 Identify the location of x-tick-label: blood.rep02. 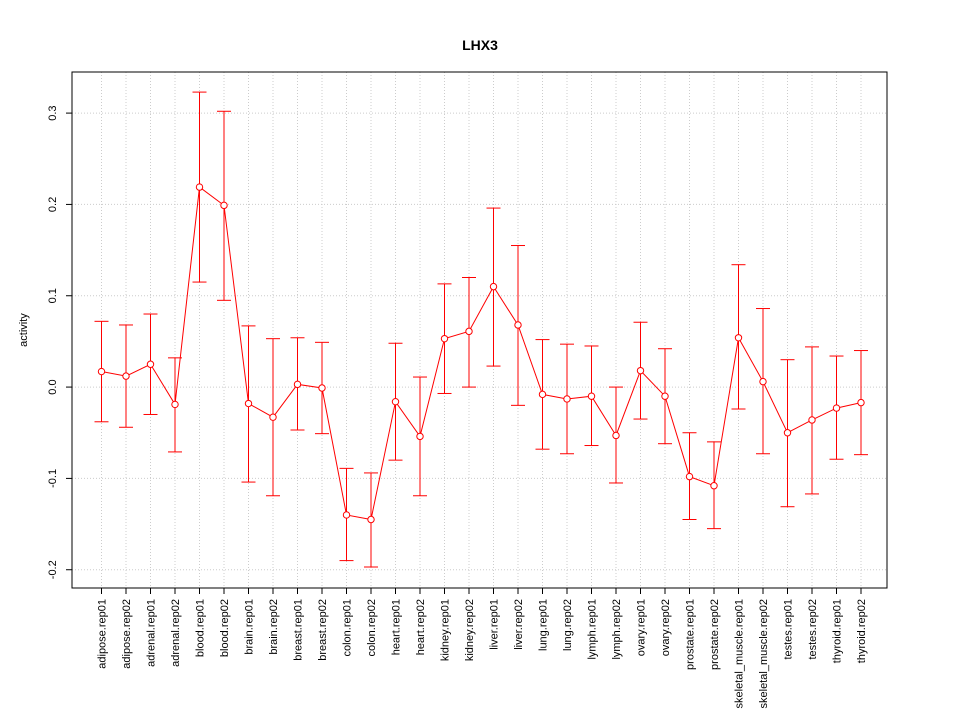
(225, 628).